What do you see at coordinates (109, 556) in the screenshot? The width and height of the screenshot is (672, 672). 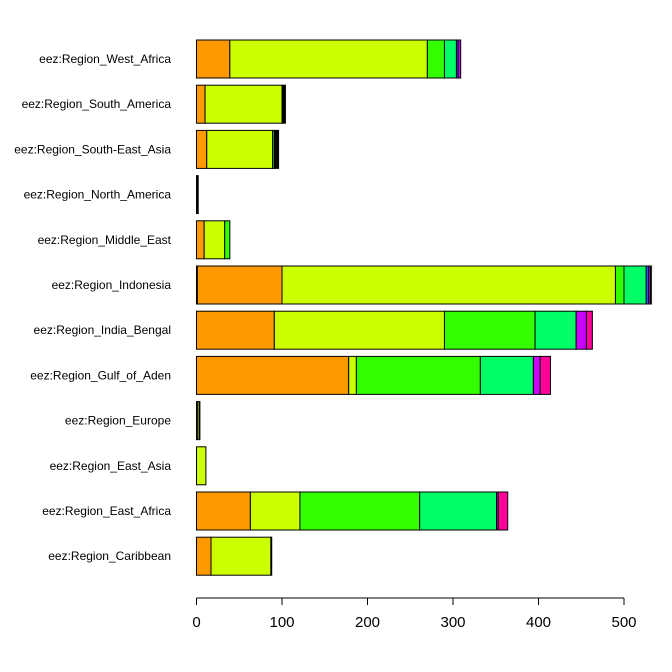 I see `category-label: eez:Region_Caribbean` at bounding box center [109, 556].